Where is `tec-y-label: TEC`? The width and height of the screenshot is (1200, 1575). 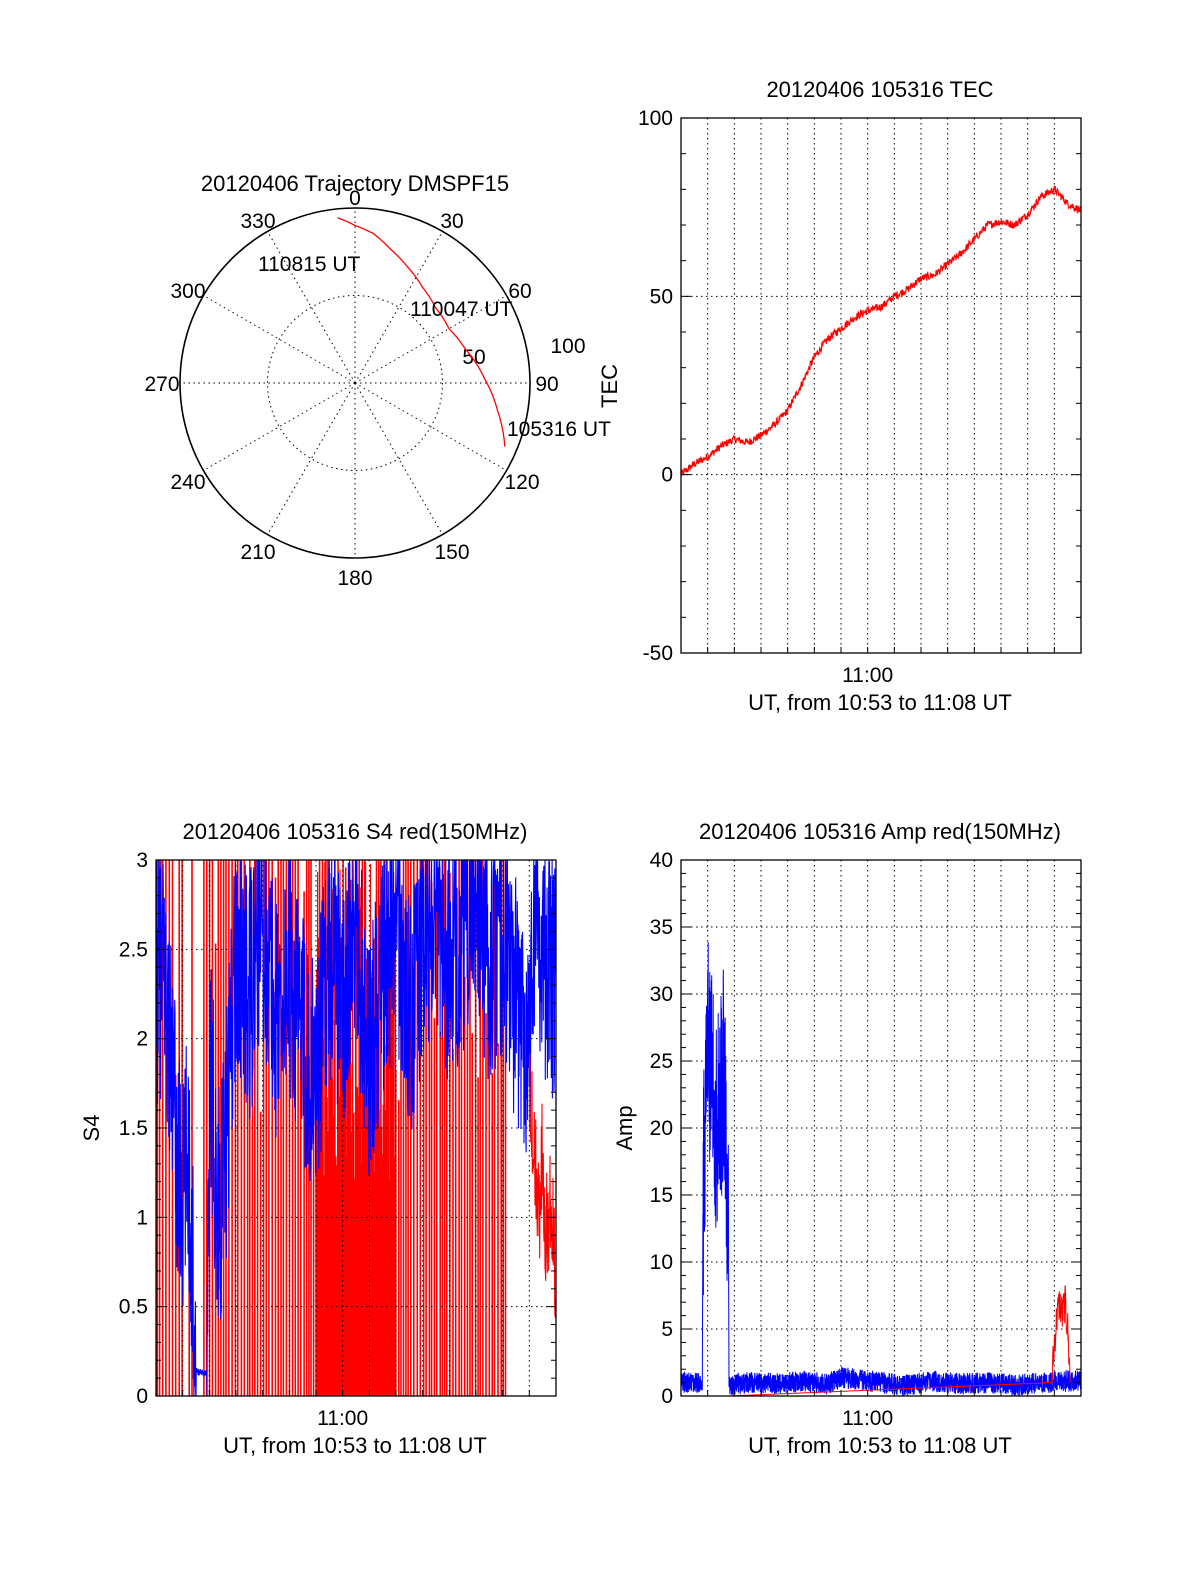 tec-y-label: TEC is located at coordinates (609, 386).